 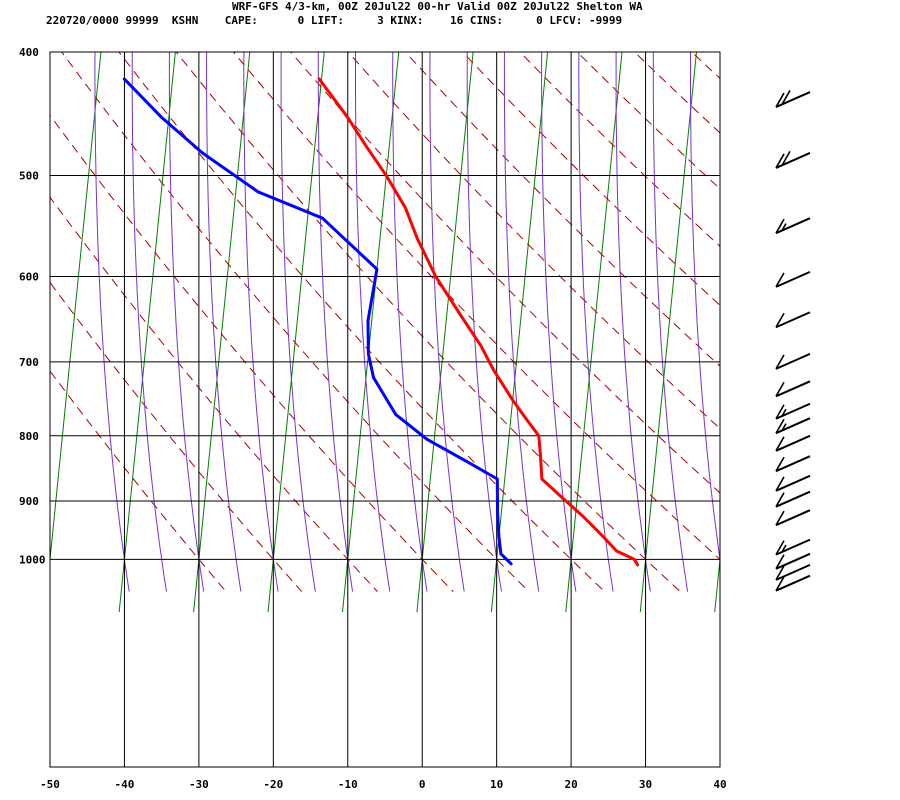 What do you see at coordinates (273, 784) in the screenshot?
I see `temperature-tick-label: -20` at bounding box center [273, 784].